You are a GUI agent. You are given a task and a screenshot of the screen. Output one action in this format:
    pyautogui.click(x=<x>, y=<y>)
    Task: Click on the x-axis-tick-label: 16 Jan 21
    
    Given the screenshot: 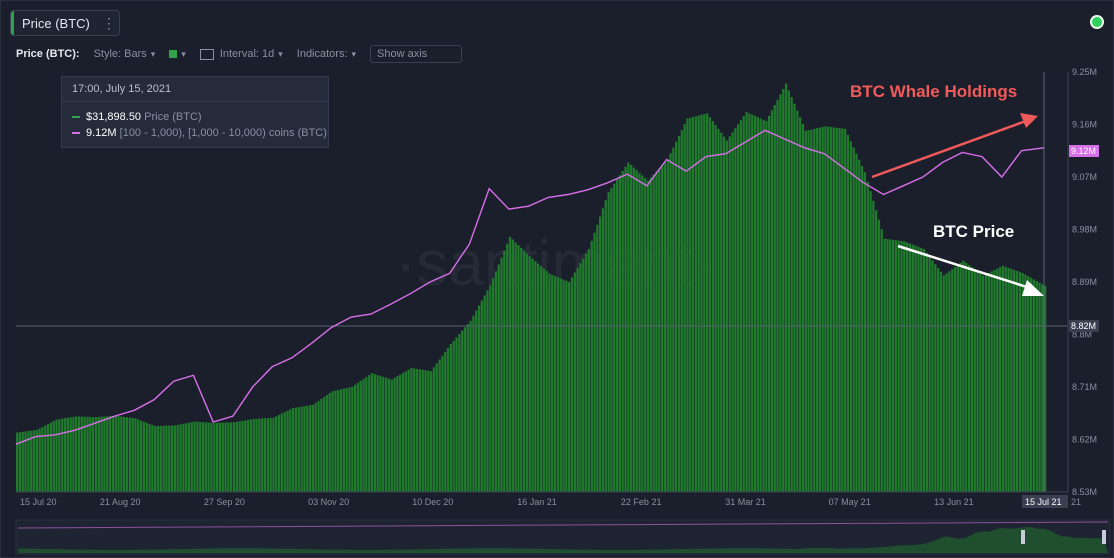 What is the action you would take?
    pyautogui.click(x=537, y=502)
    